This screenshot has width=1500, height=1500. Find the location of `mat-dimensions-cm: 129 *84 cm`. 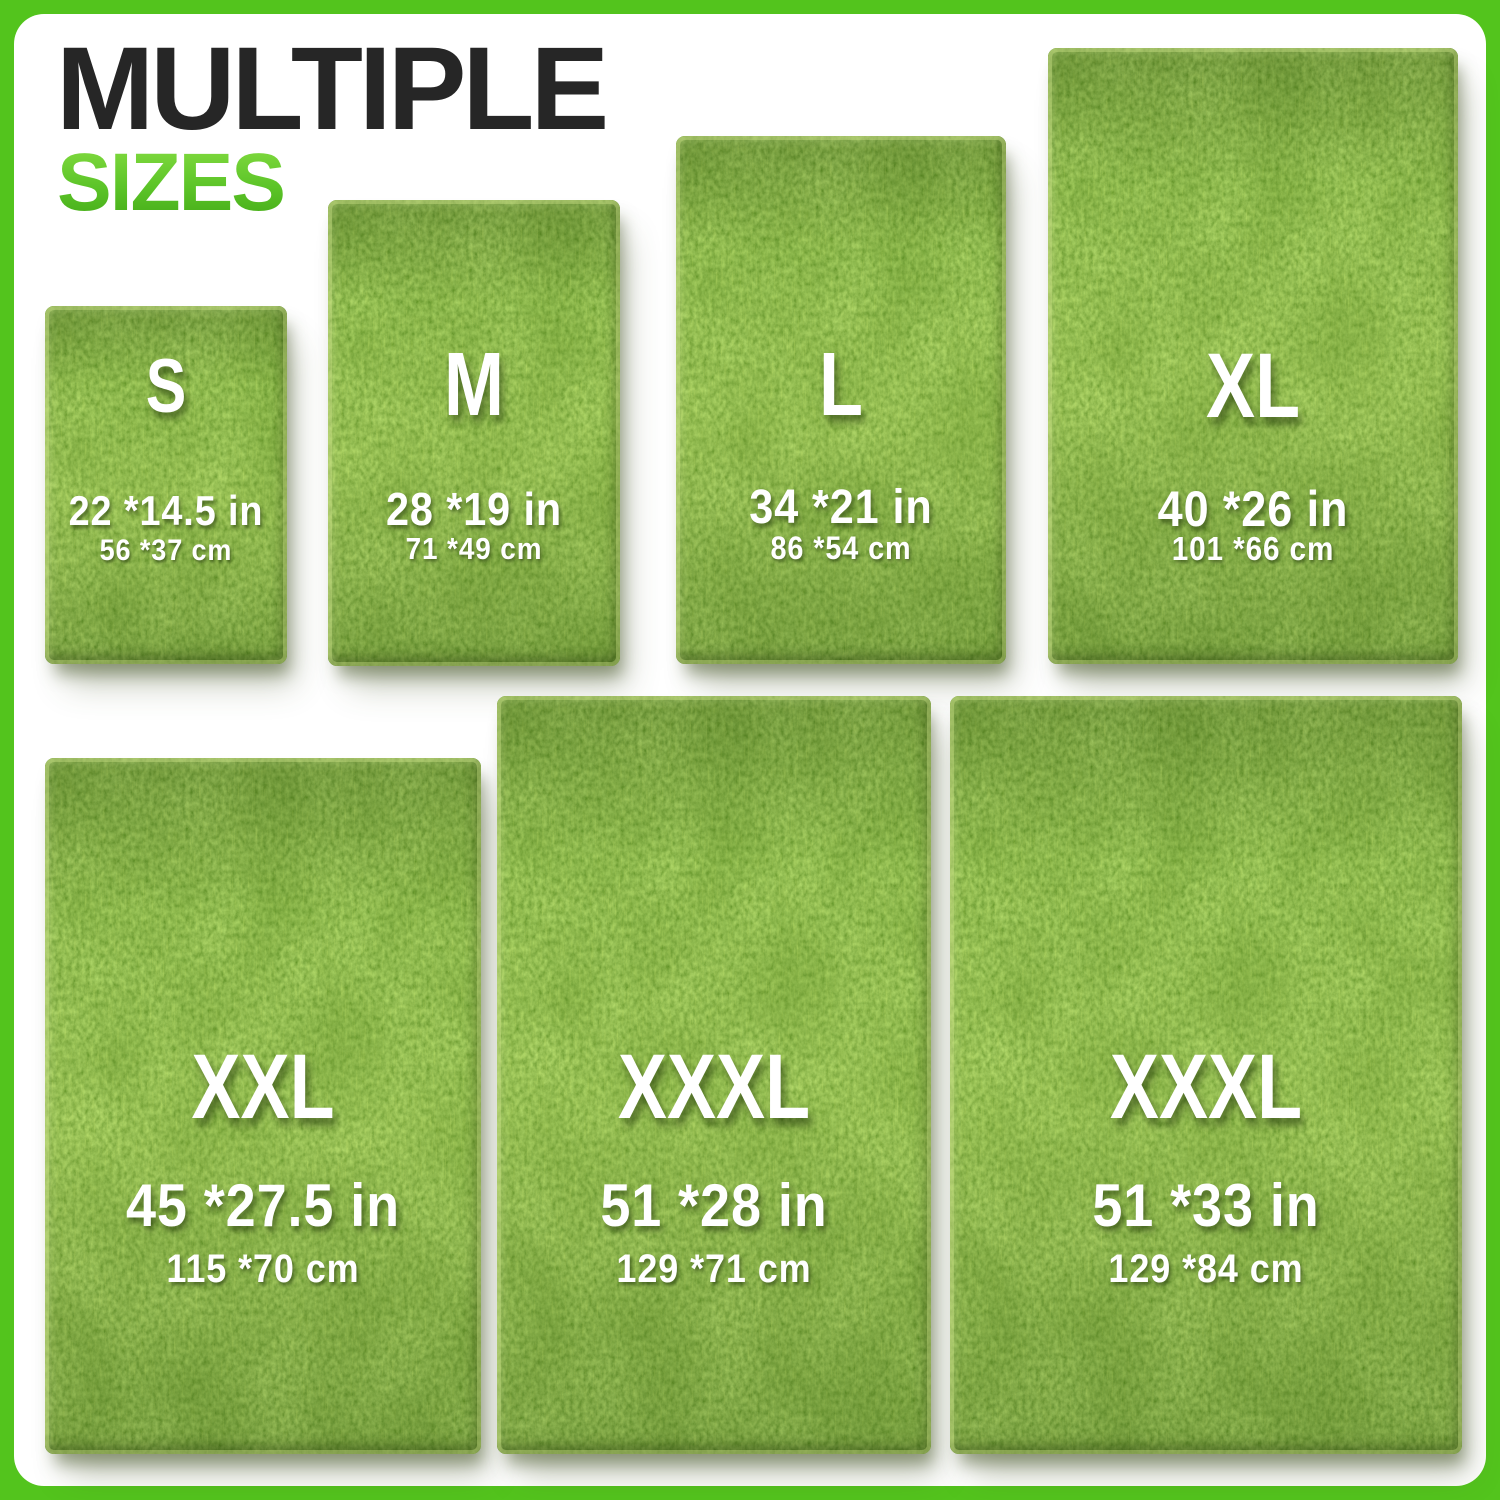

mat-dimensions-cm: 129 *84 cm is located at coordinates (1206, 1269).